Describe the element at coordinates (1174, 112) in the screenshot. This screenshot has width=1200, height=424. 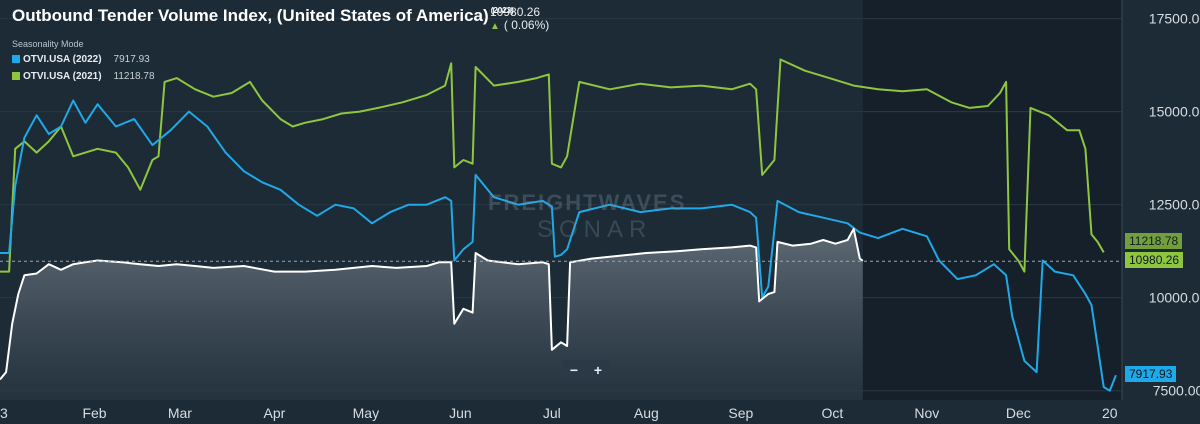
I see `y-tick-label: 15000.00` at that location.